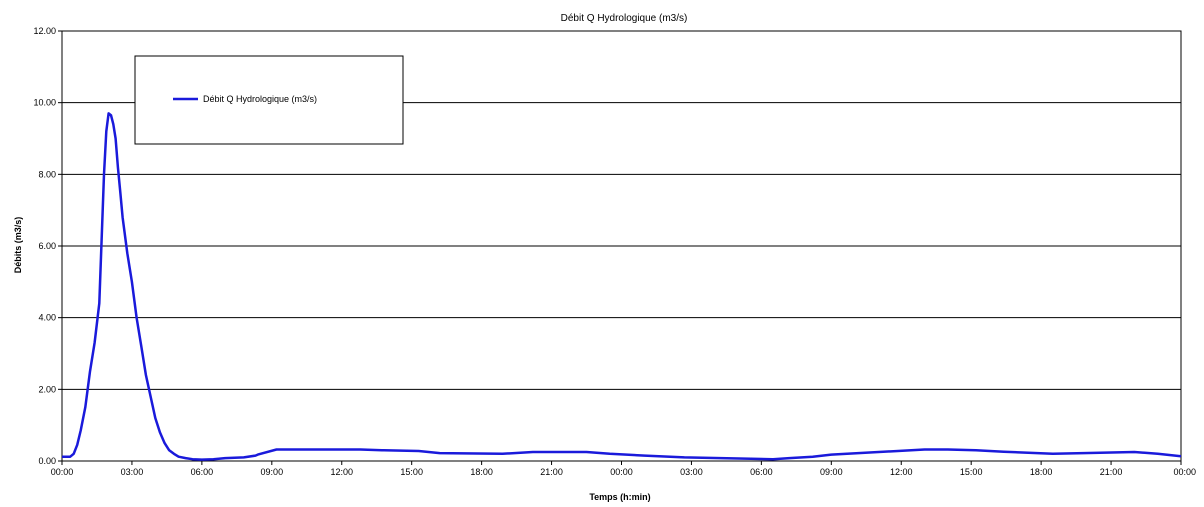 This screenshot has width=1204, height=507. I want to click on legend: Débit Q Hydrologique (m3/s), so click(269, 100).